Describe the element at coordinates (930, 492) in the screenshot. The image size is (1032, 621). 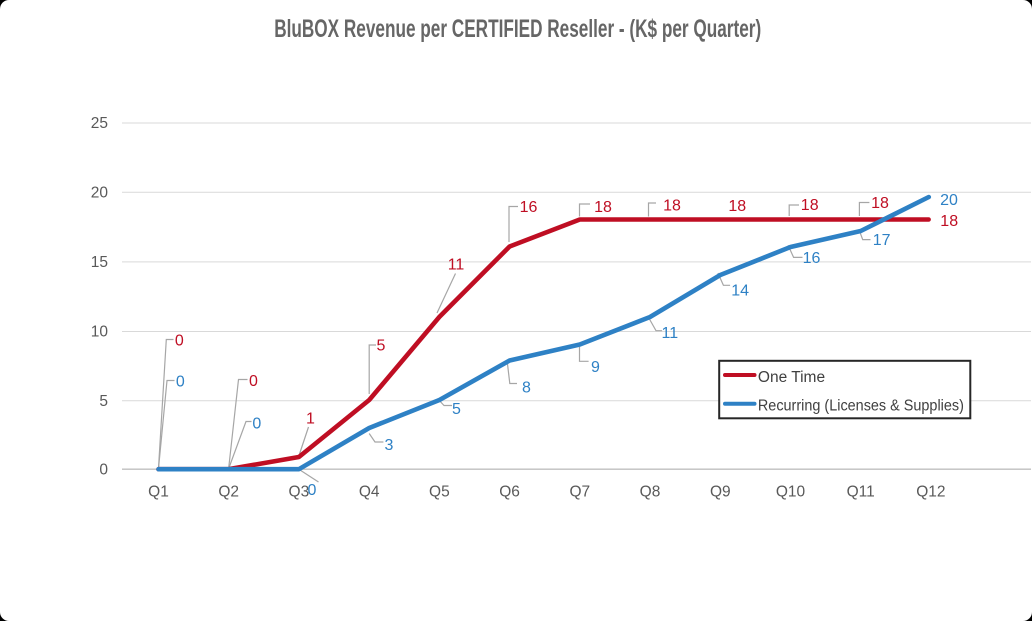
I see `svg-text: Q12` at that location.